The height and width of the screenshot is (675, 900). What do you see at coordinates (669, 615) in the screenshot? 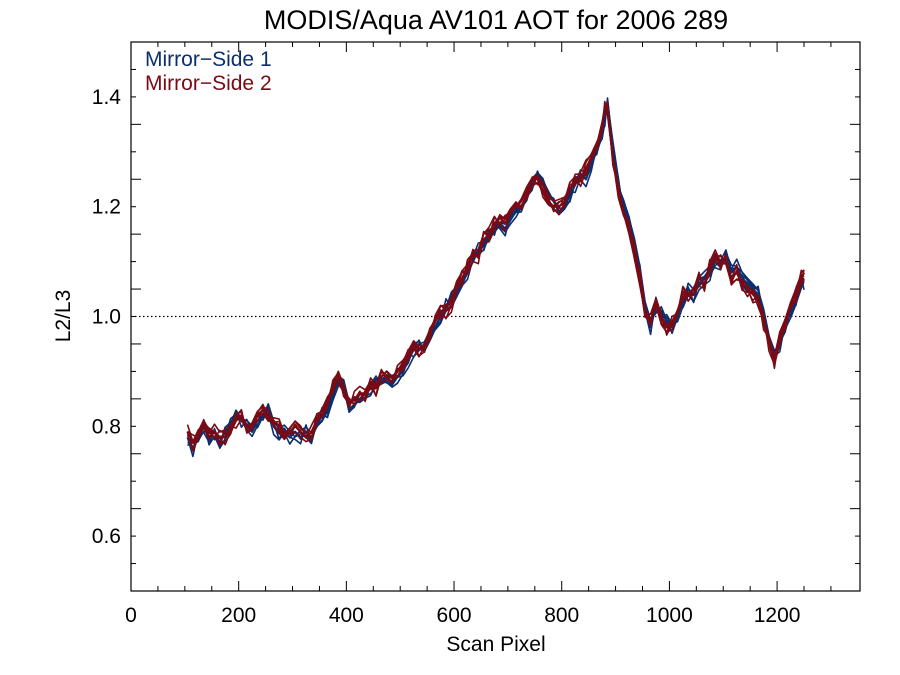
I see `x-tick-label: 1000` at bounding box center [669, 615].